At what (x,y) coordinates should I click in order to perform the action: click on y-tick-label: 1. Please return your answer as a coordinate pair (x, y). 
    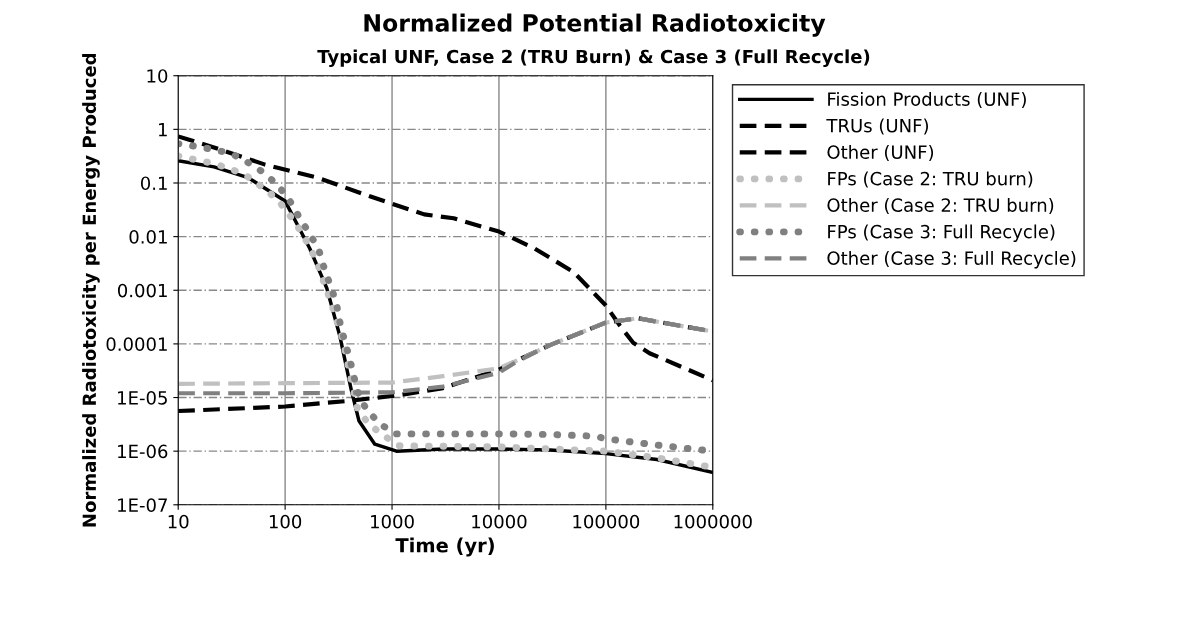
    Looking at the image, I should click on (162, 130).